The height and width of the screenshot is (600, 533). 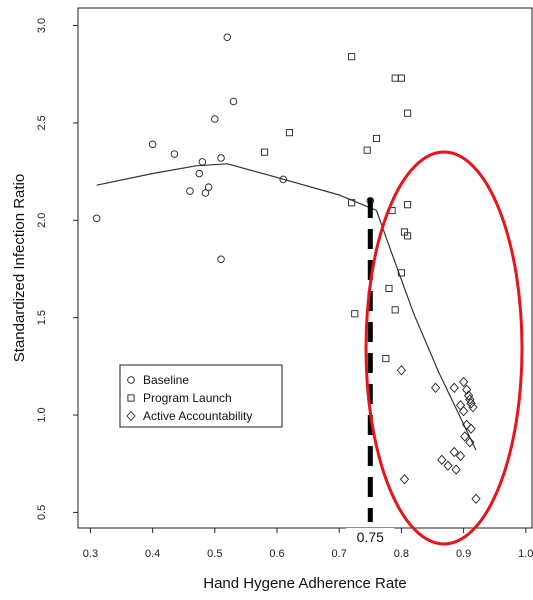 I want to click on legend-label-program-launch: Program Launch, so click(x=187, y=398).